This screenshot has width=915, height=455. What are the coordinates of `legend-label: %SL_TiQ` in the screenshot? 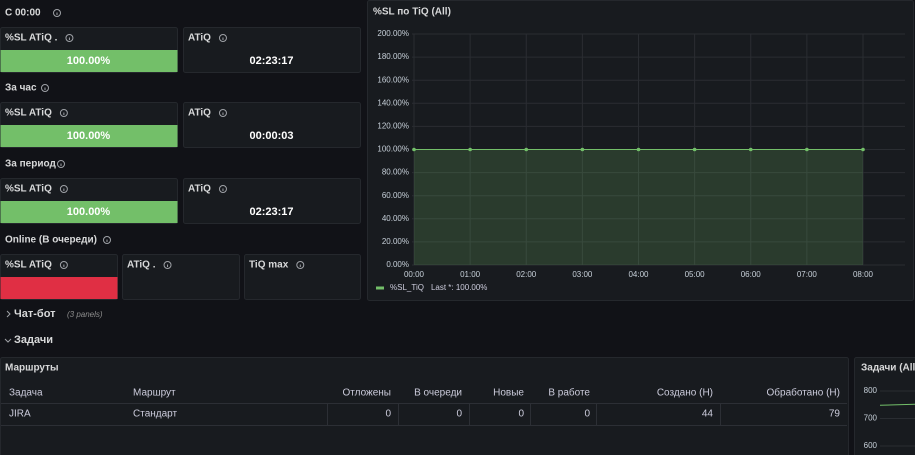 It's located at (407, 287).